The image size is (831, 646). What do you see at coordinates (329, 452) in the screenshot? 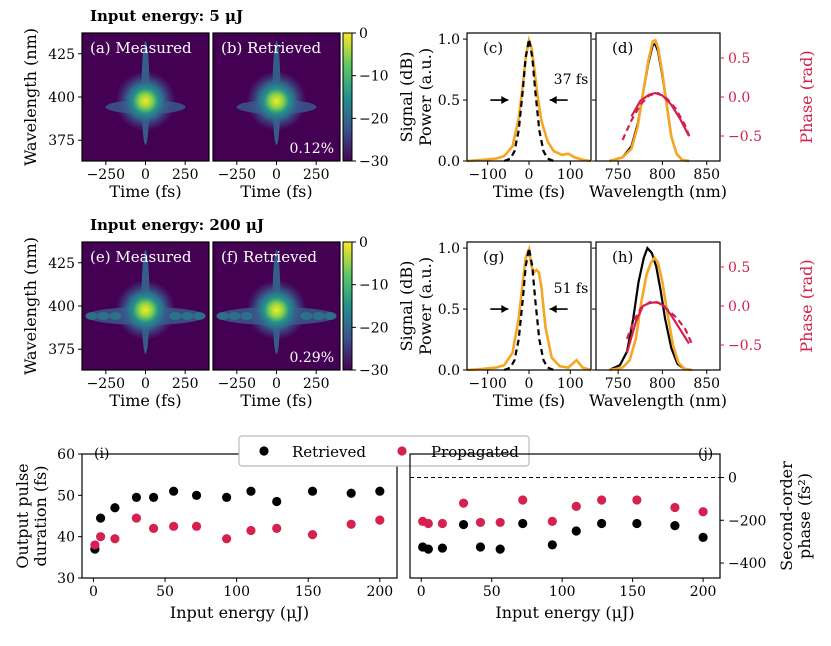
I see `legend-label-retrieved: Retrieved` at bounding box center [329, 452].